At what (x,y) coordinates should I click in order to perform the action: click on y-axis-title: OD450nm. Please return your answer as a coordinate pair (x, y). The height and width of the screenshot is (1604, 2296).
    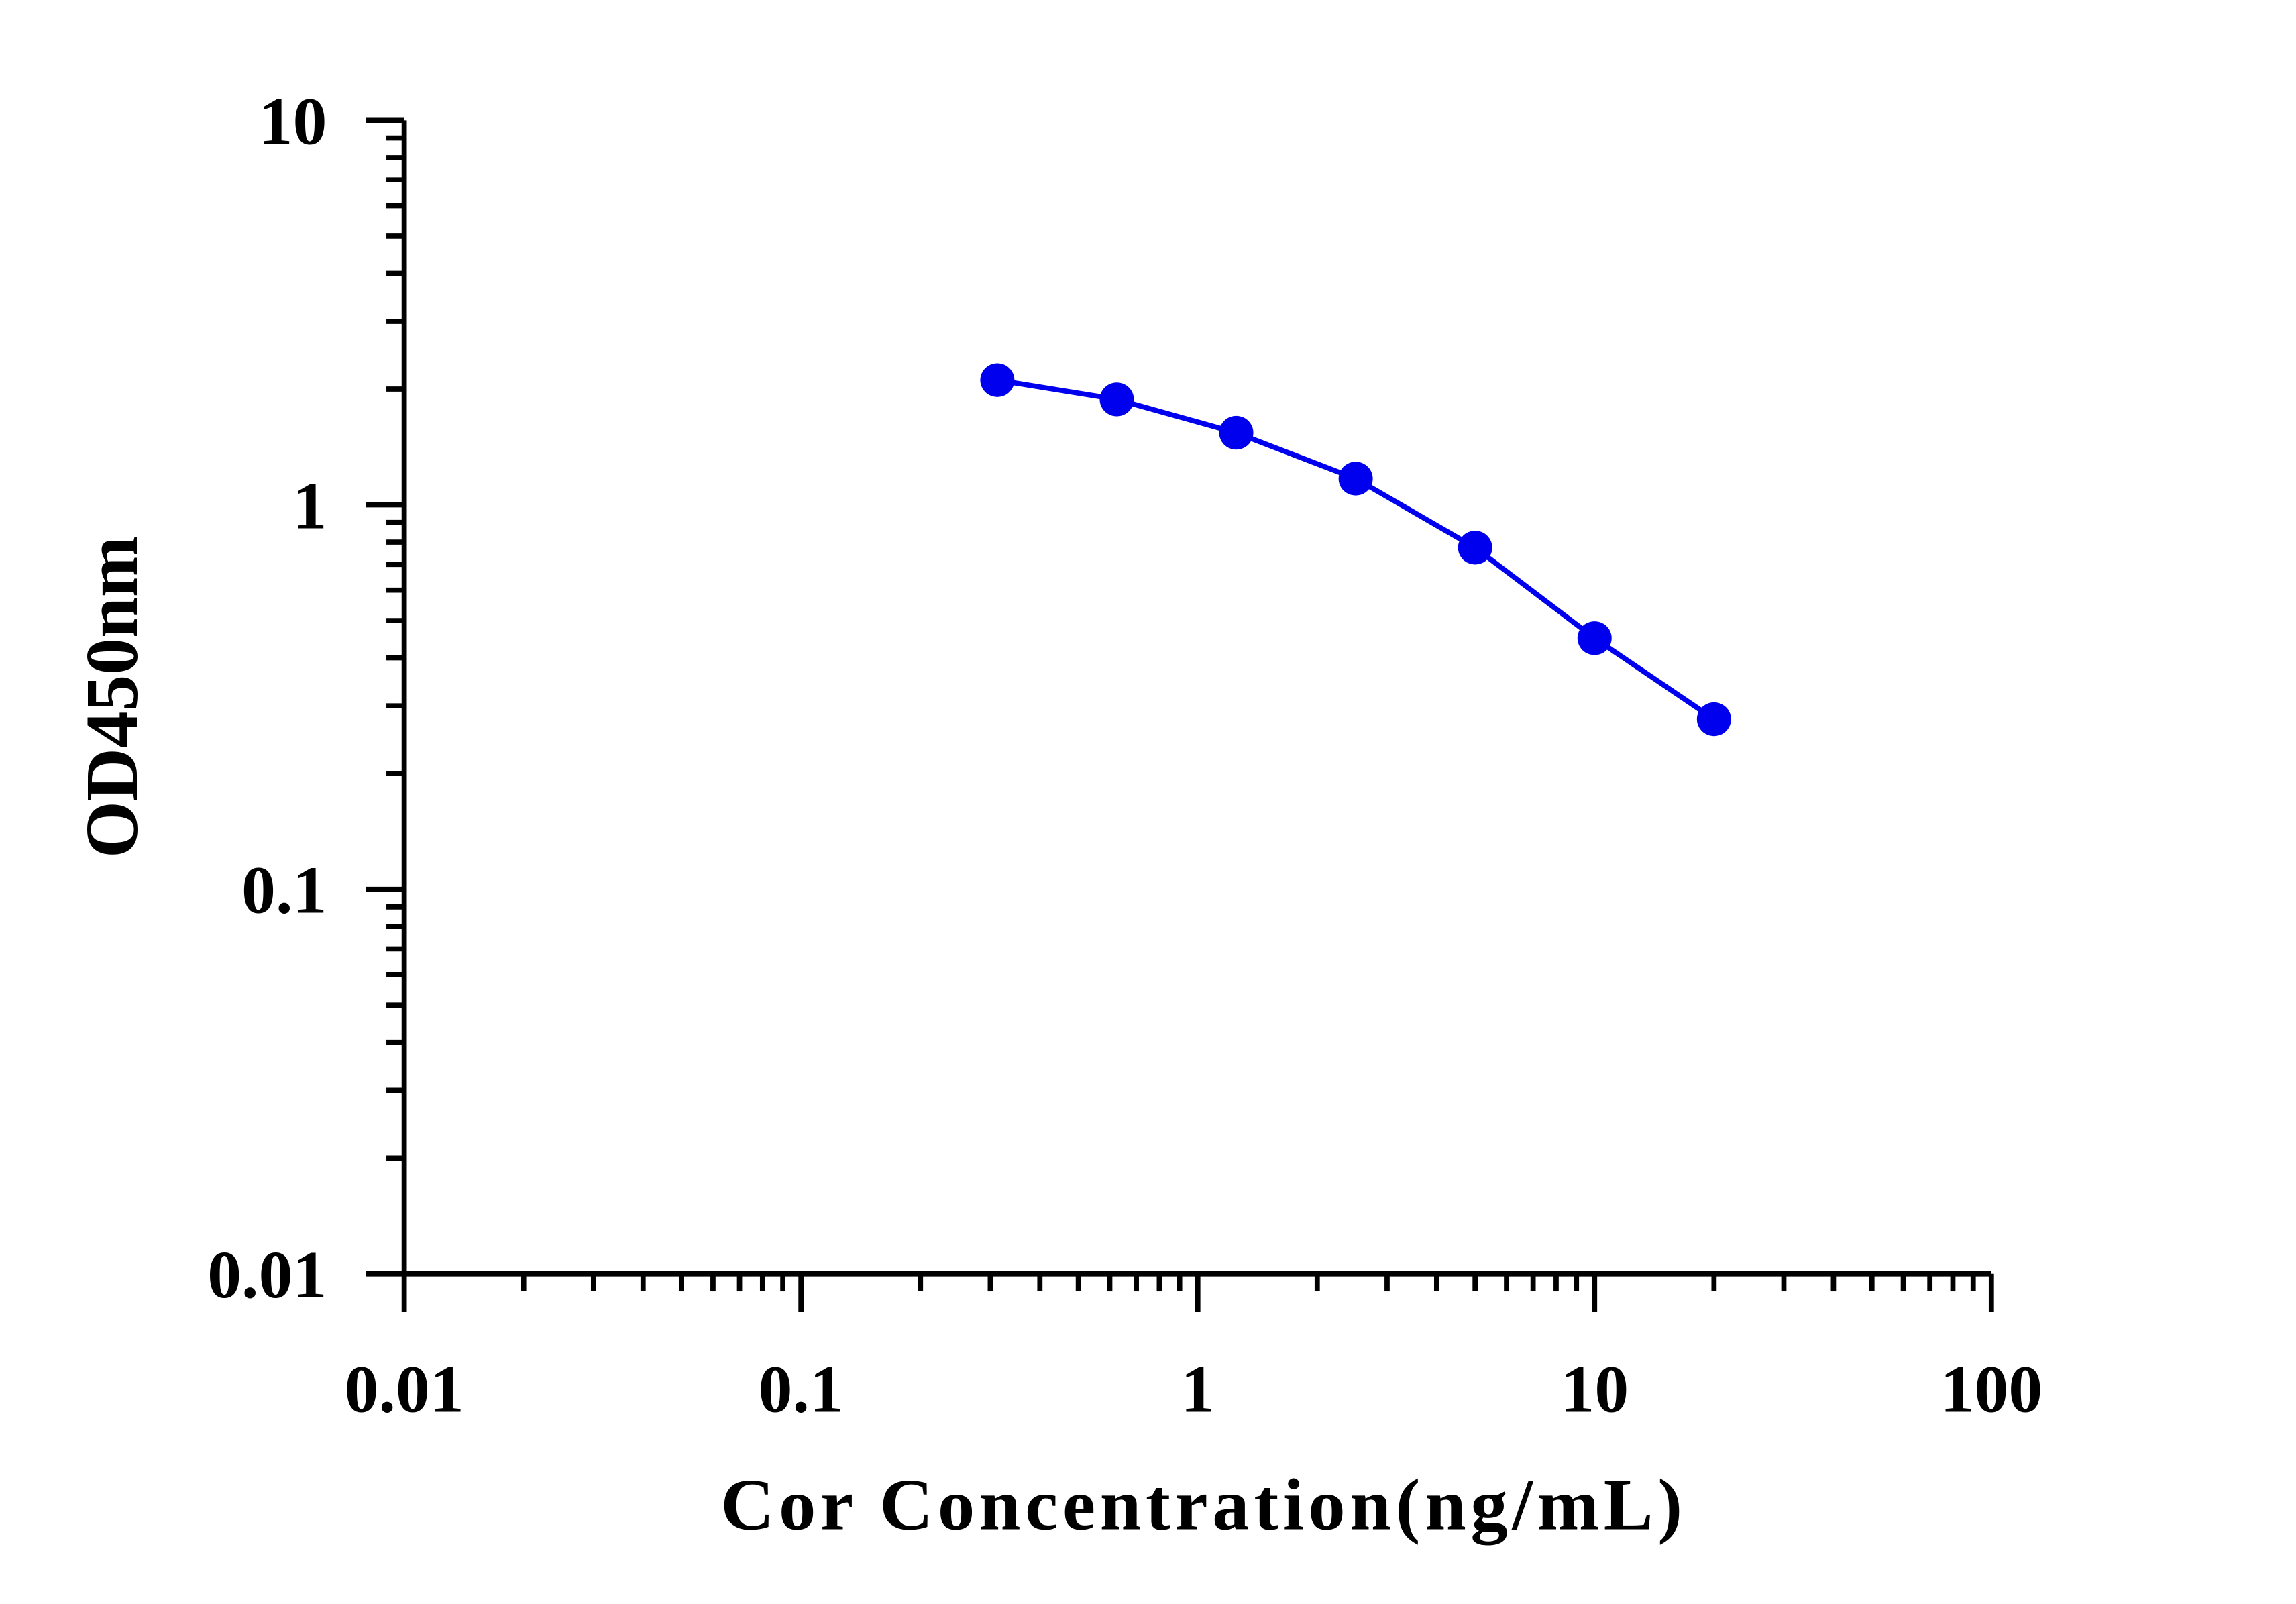
    Looking at the image, I should click on (112, 697).